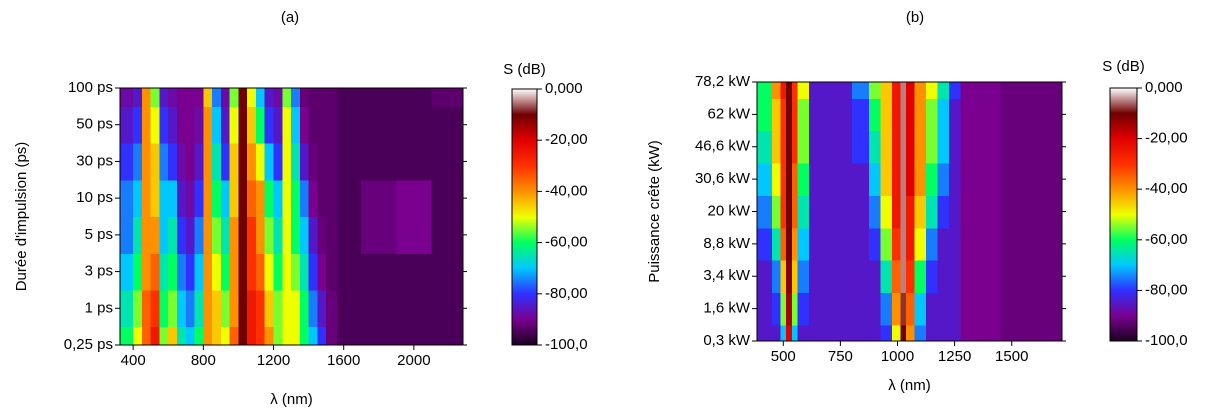 This screenshot has width=1212, height=414. Describe the element at coordinates (727, 243) in the screenshot. I see `y-tick-label: 8,8 kW` at that location.